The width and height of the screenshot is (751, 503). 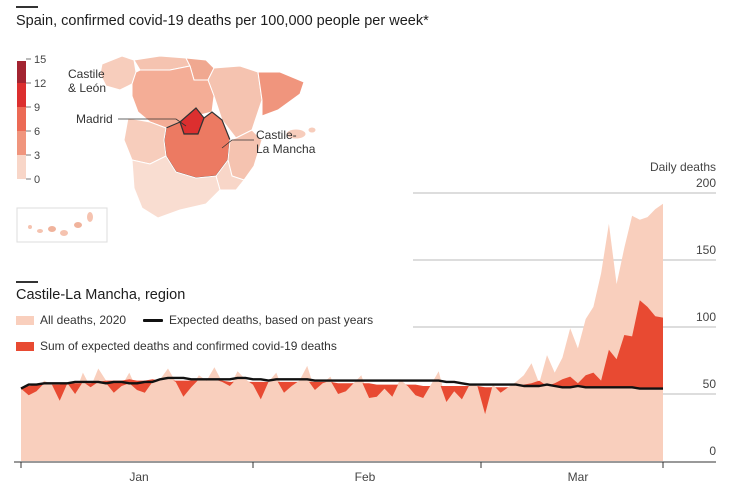 I want to click on y-axis-title: Daily deaths, so click(x=683, y=167).